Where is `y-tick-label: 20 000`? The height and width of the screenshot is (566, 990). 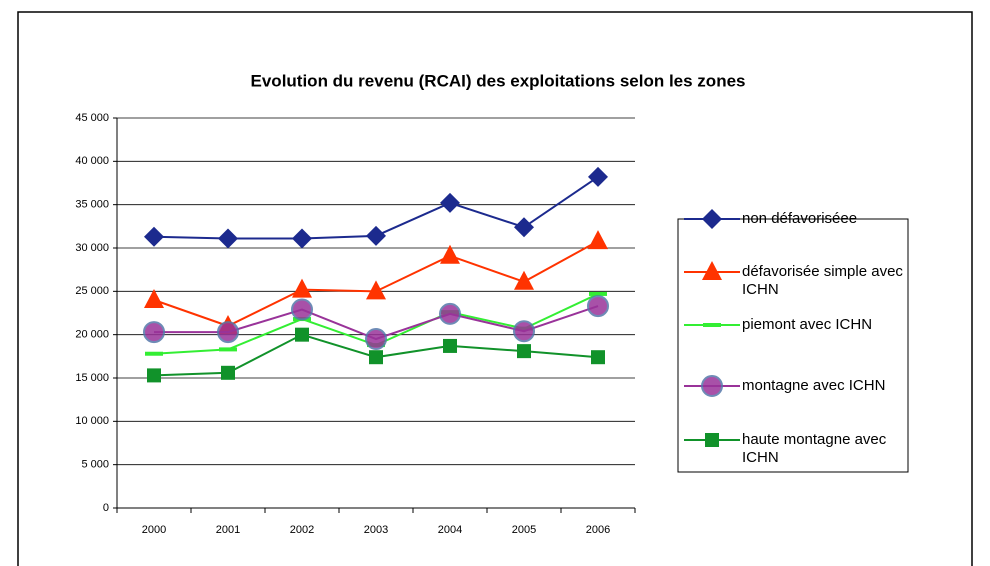 y-tick-label: 20 000 is located at coordinates (92, 335).